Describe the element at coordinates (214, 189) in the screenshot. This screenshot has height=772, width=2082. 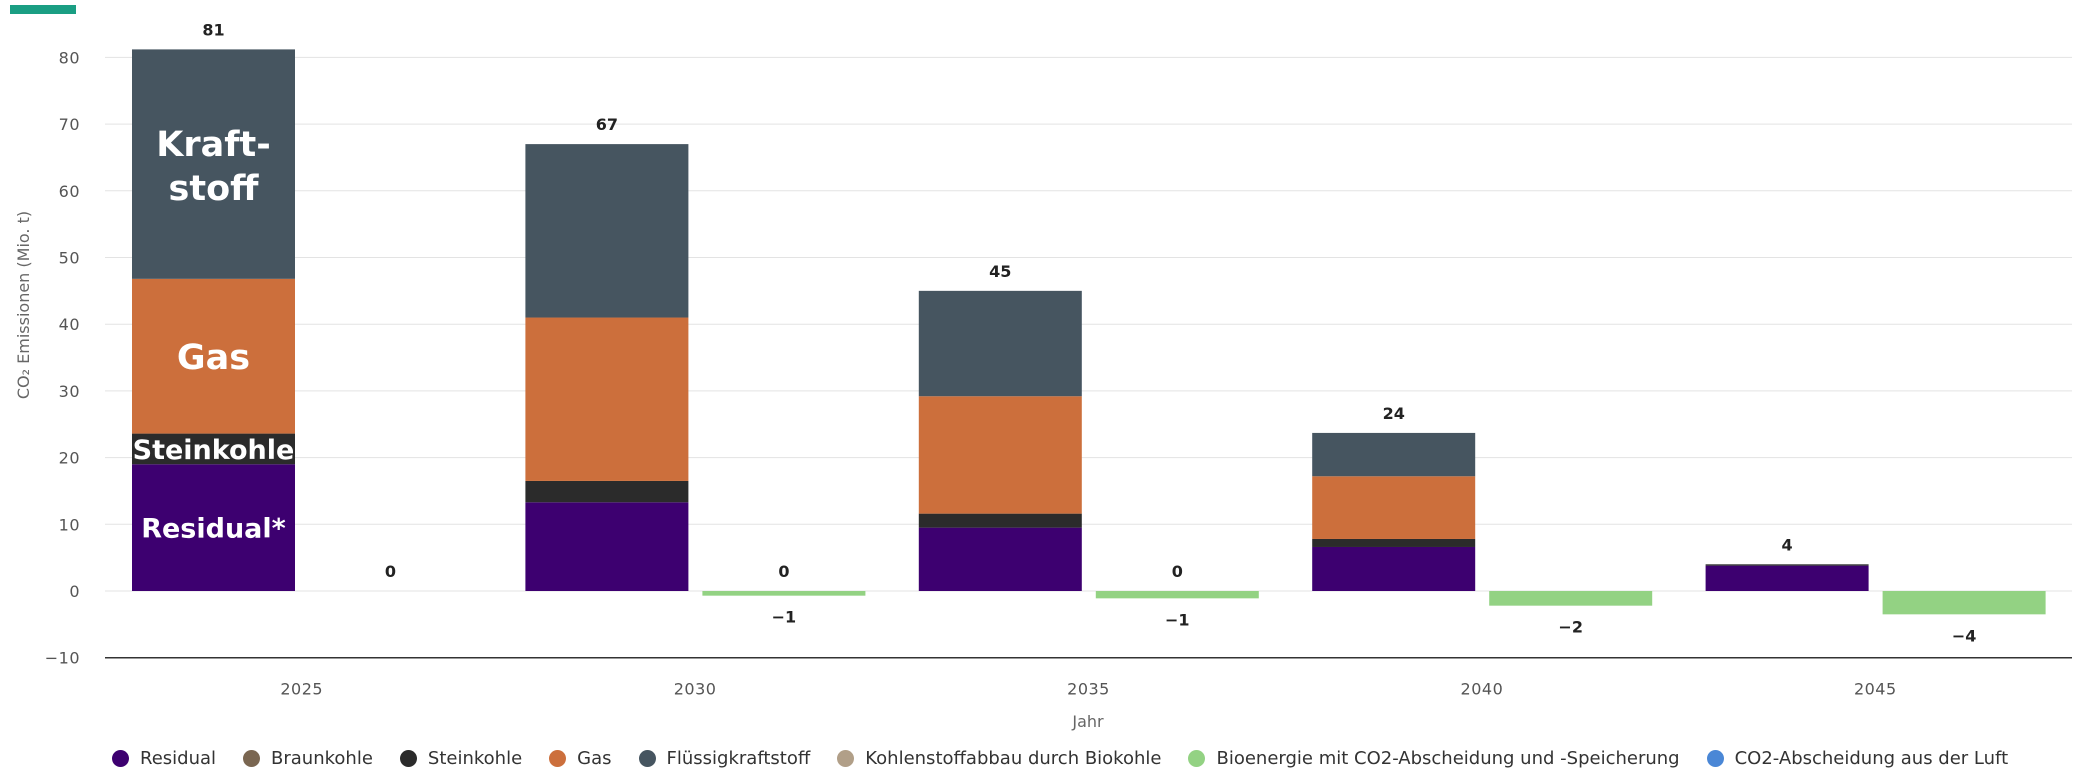
I see `inline-label-kraftstoff-line2: stoff` at that location.